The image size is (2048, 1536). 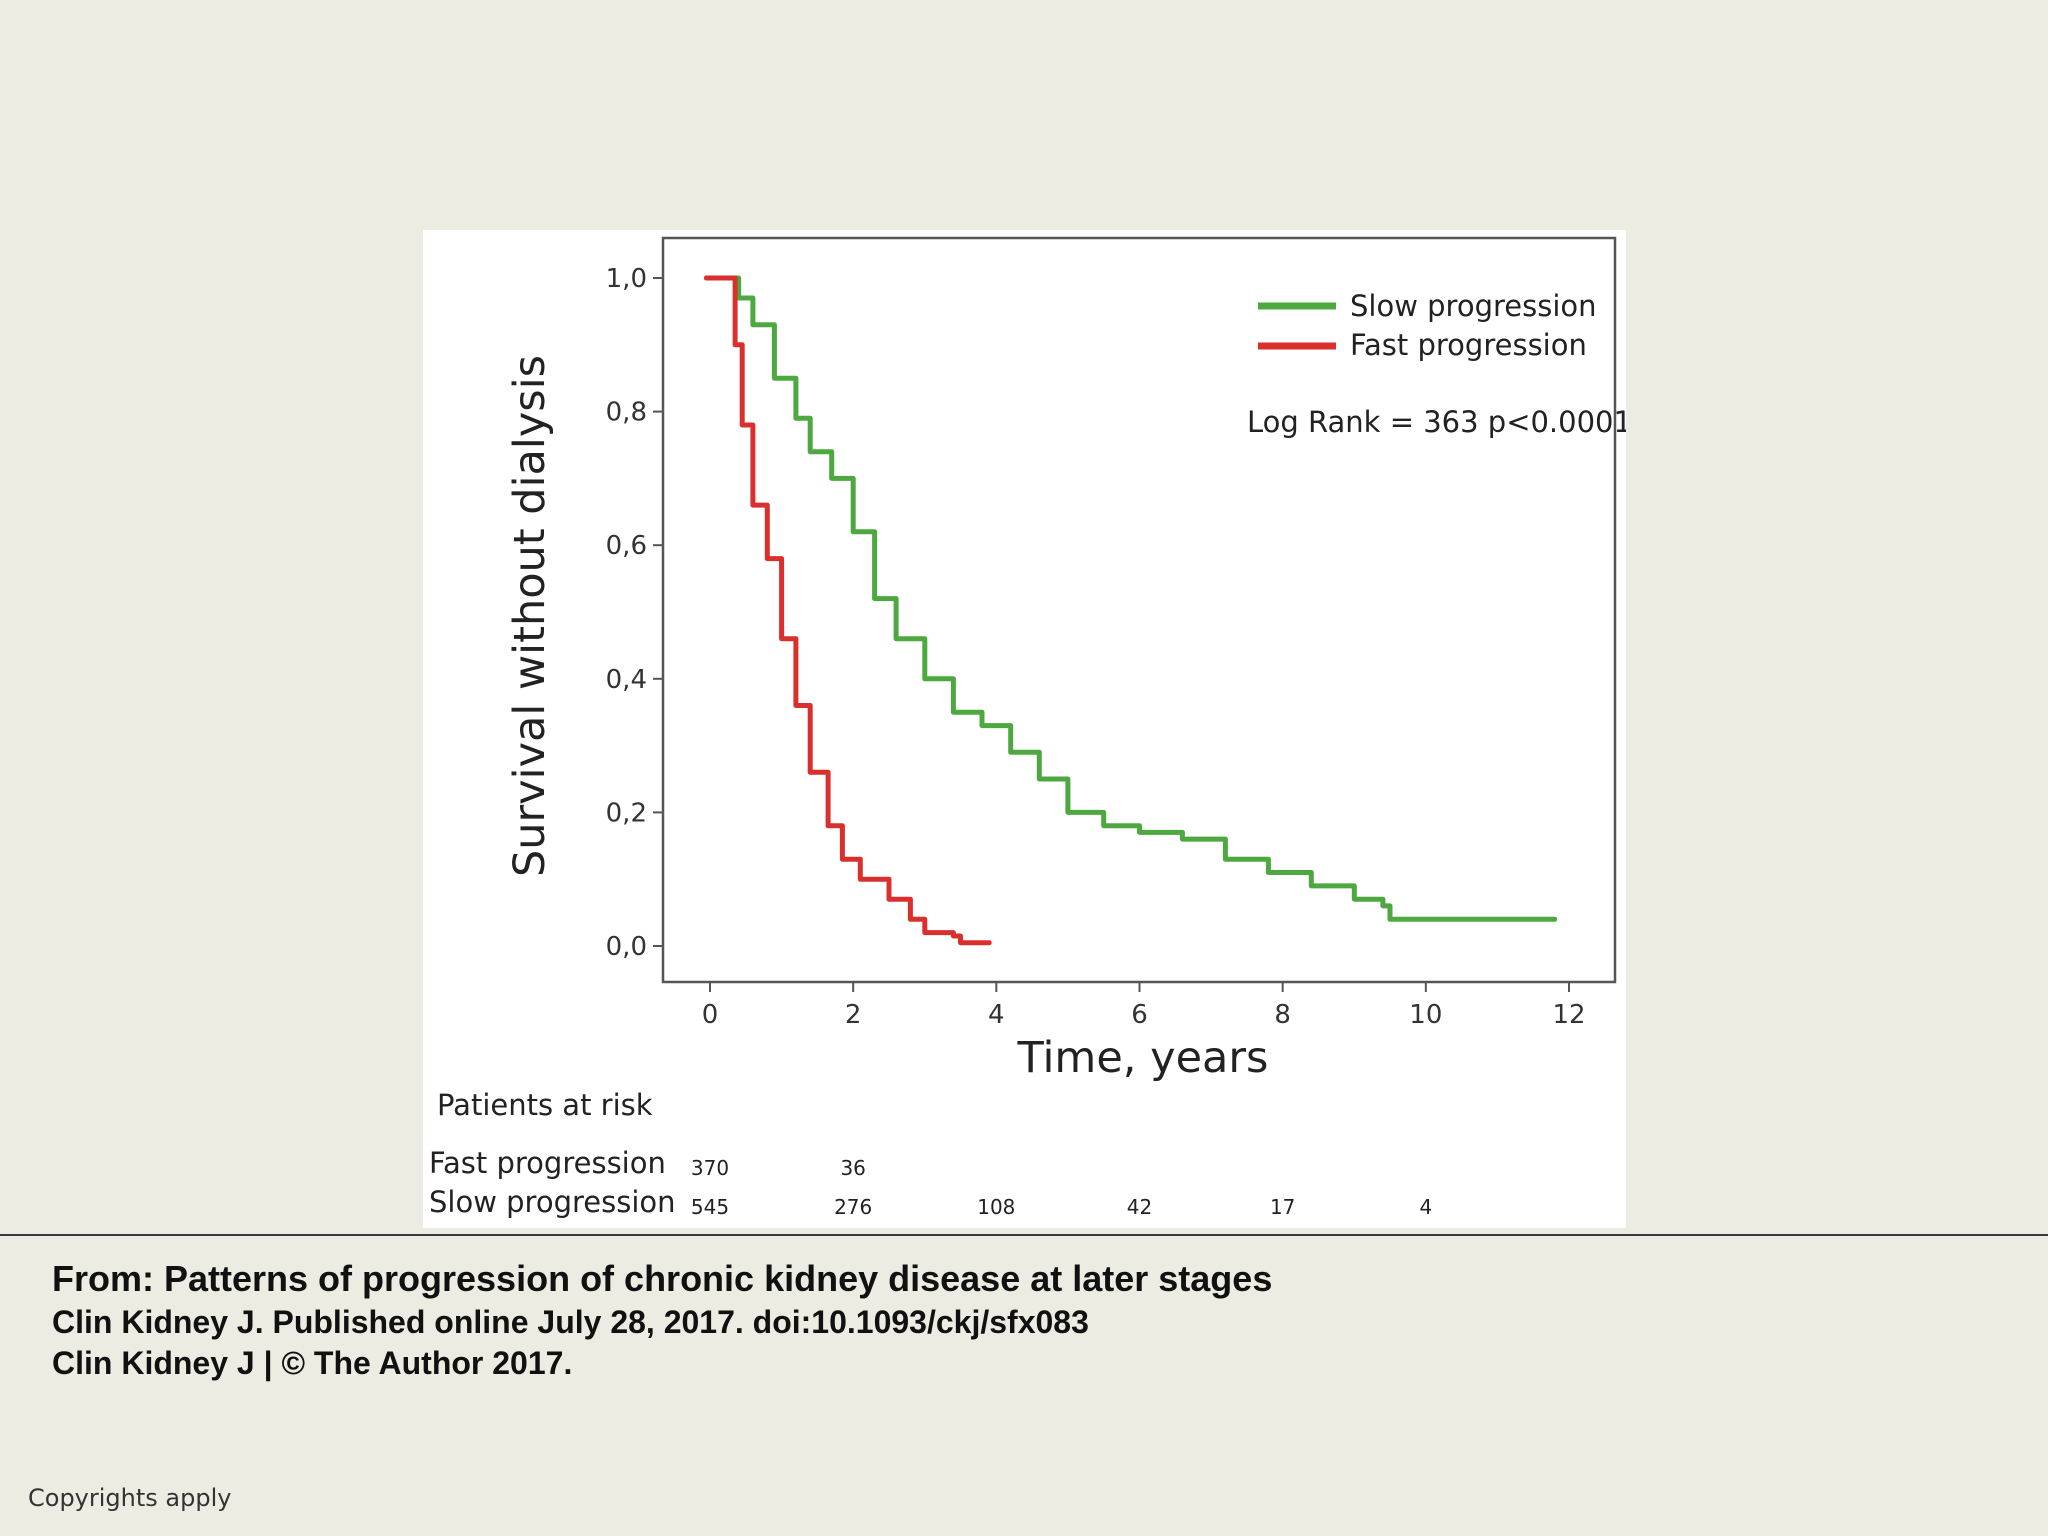 I want to click on x-axis-label: Time, years, so click(x=1143, y=1058).